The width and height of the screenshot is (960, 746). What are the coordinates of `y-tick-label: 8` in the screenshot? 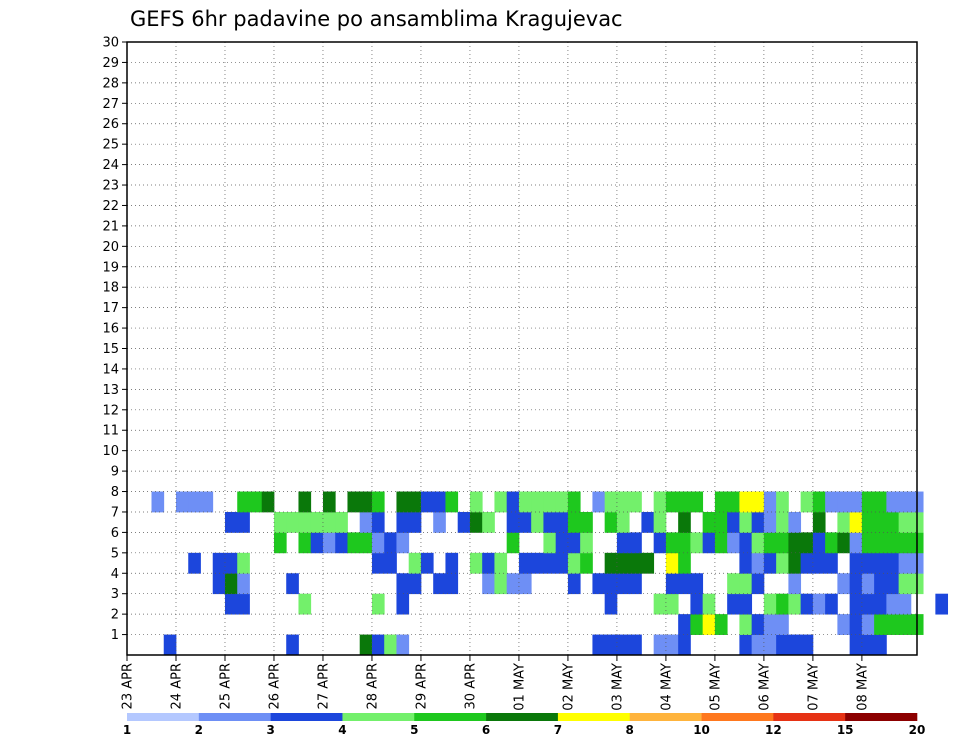 It's located at (115, 492).